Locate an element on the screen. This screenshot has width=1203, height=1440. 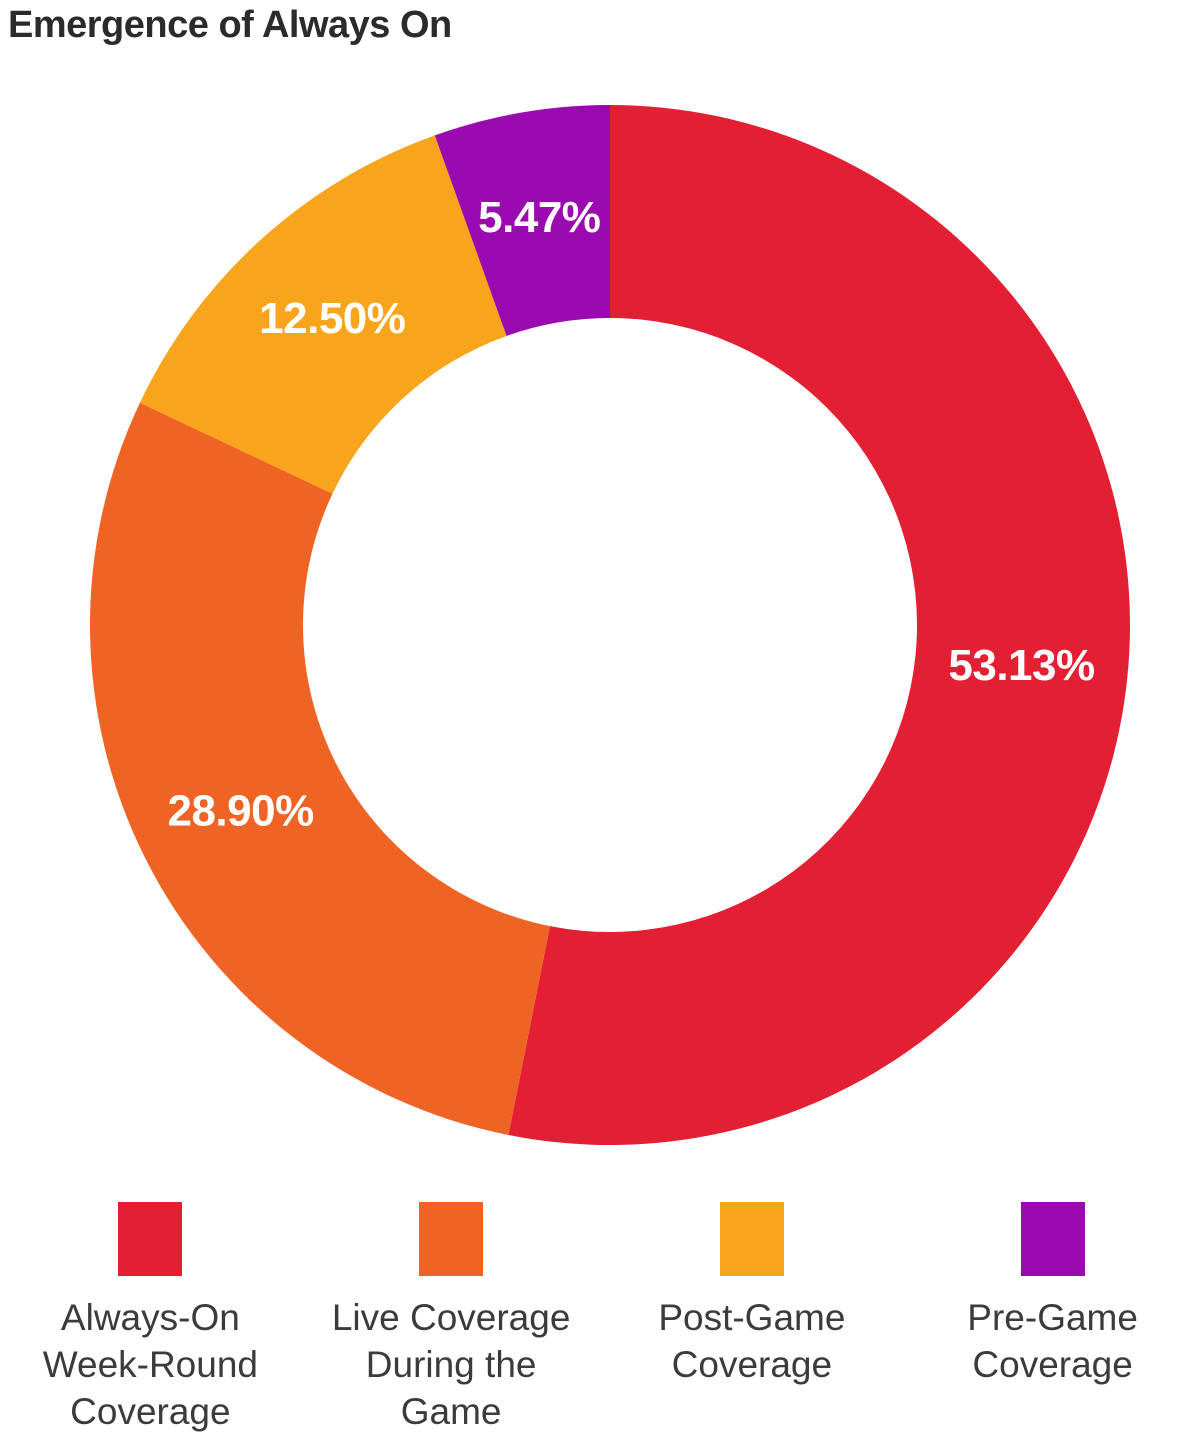
legend-label-0: Always-On Week-Round Coverage is located at coordinates (150, 1364).